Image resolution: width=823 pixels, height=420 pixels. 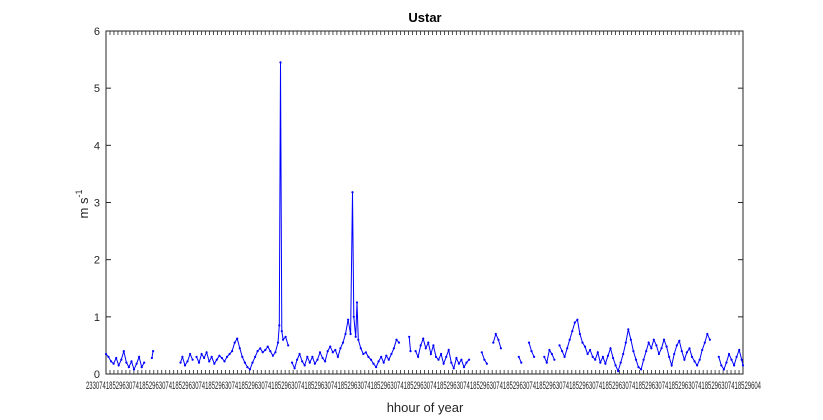 I want to click on y-axis-label: m s-1, so click(x=82, y=204).